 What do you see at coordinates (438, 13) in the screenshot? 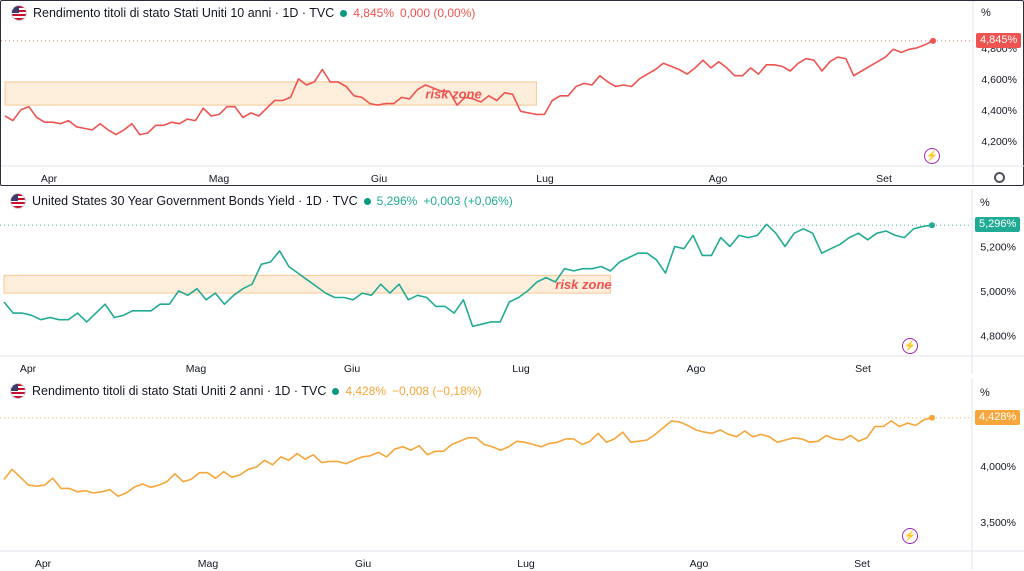
I see `change-value: 0,000 (0,00%)` at bounding box center [438, 13].